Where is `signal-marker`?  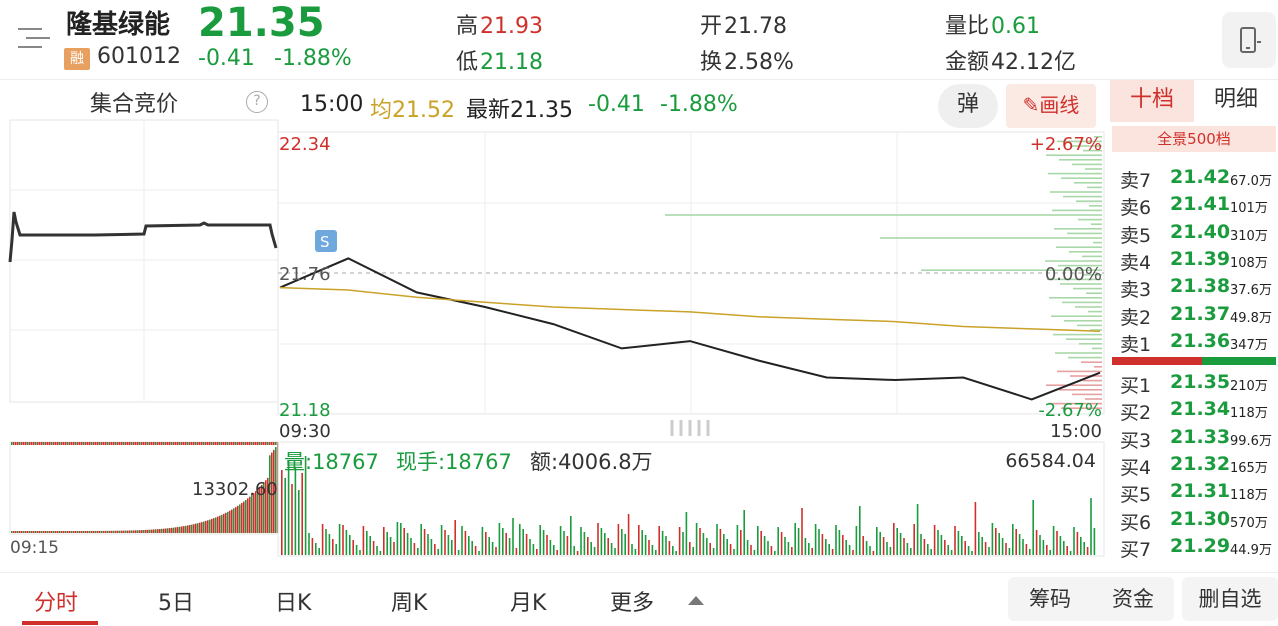
signal-marker is located at coordinates (326, 241).